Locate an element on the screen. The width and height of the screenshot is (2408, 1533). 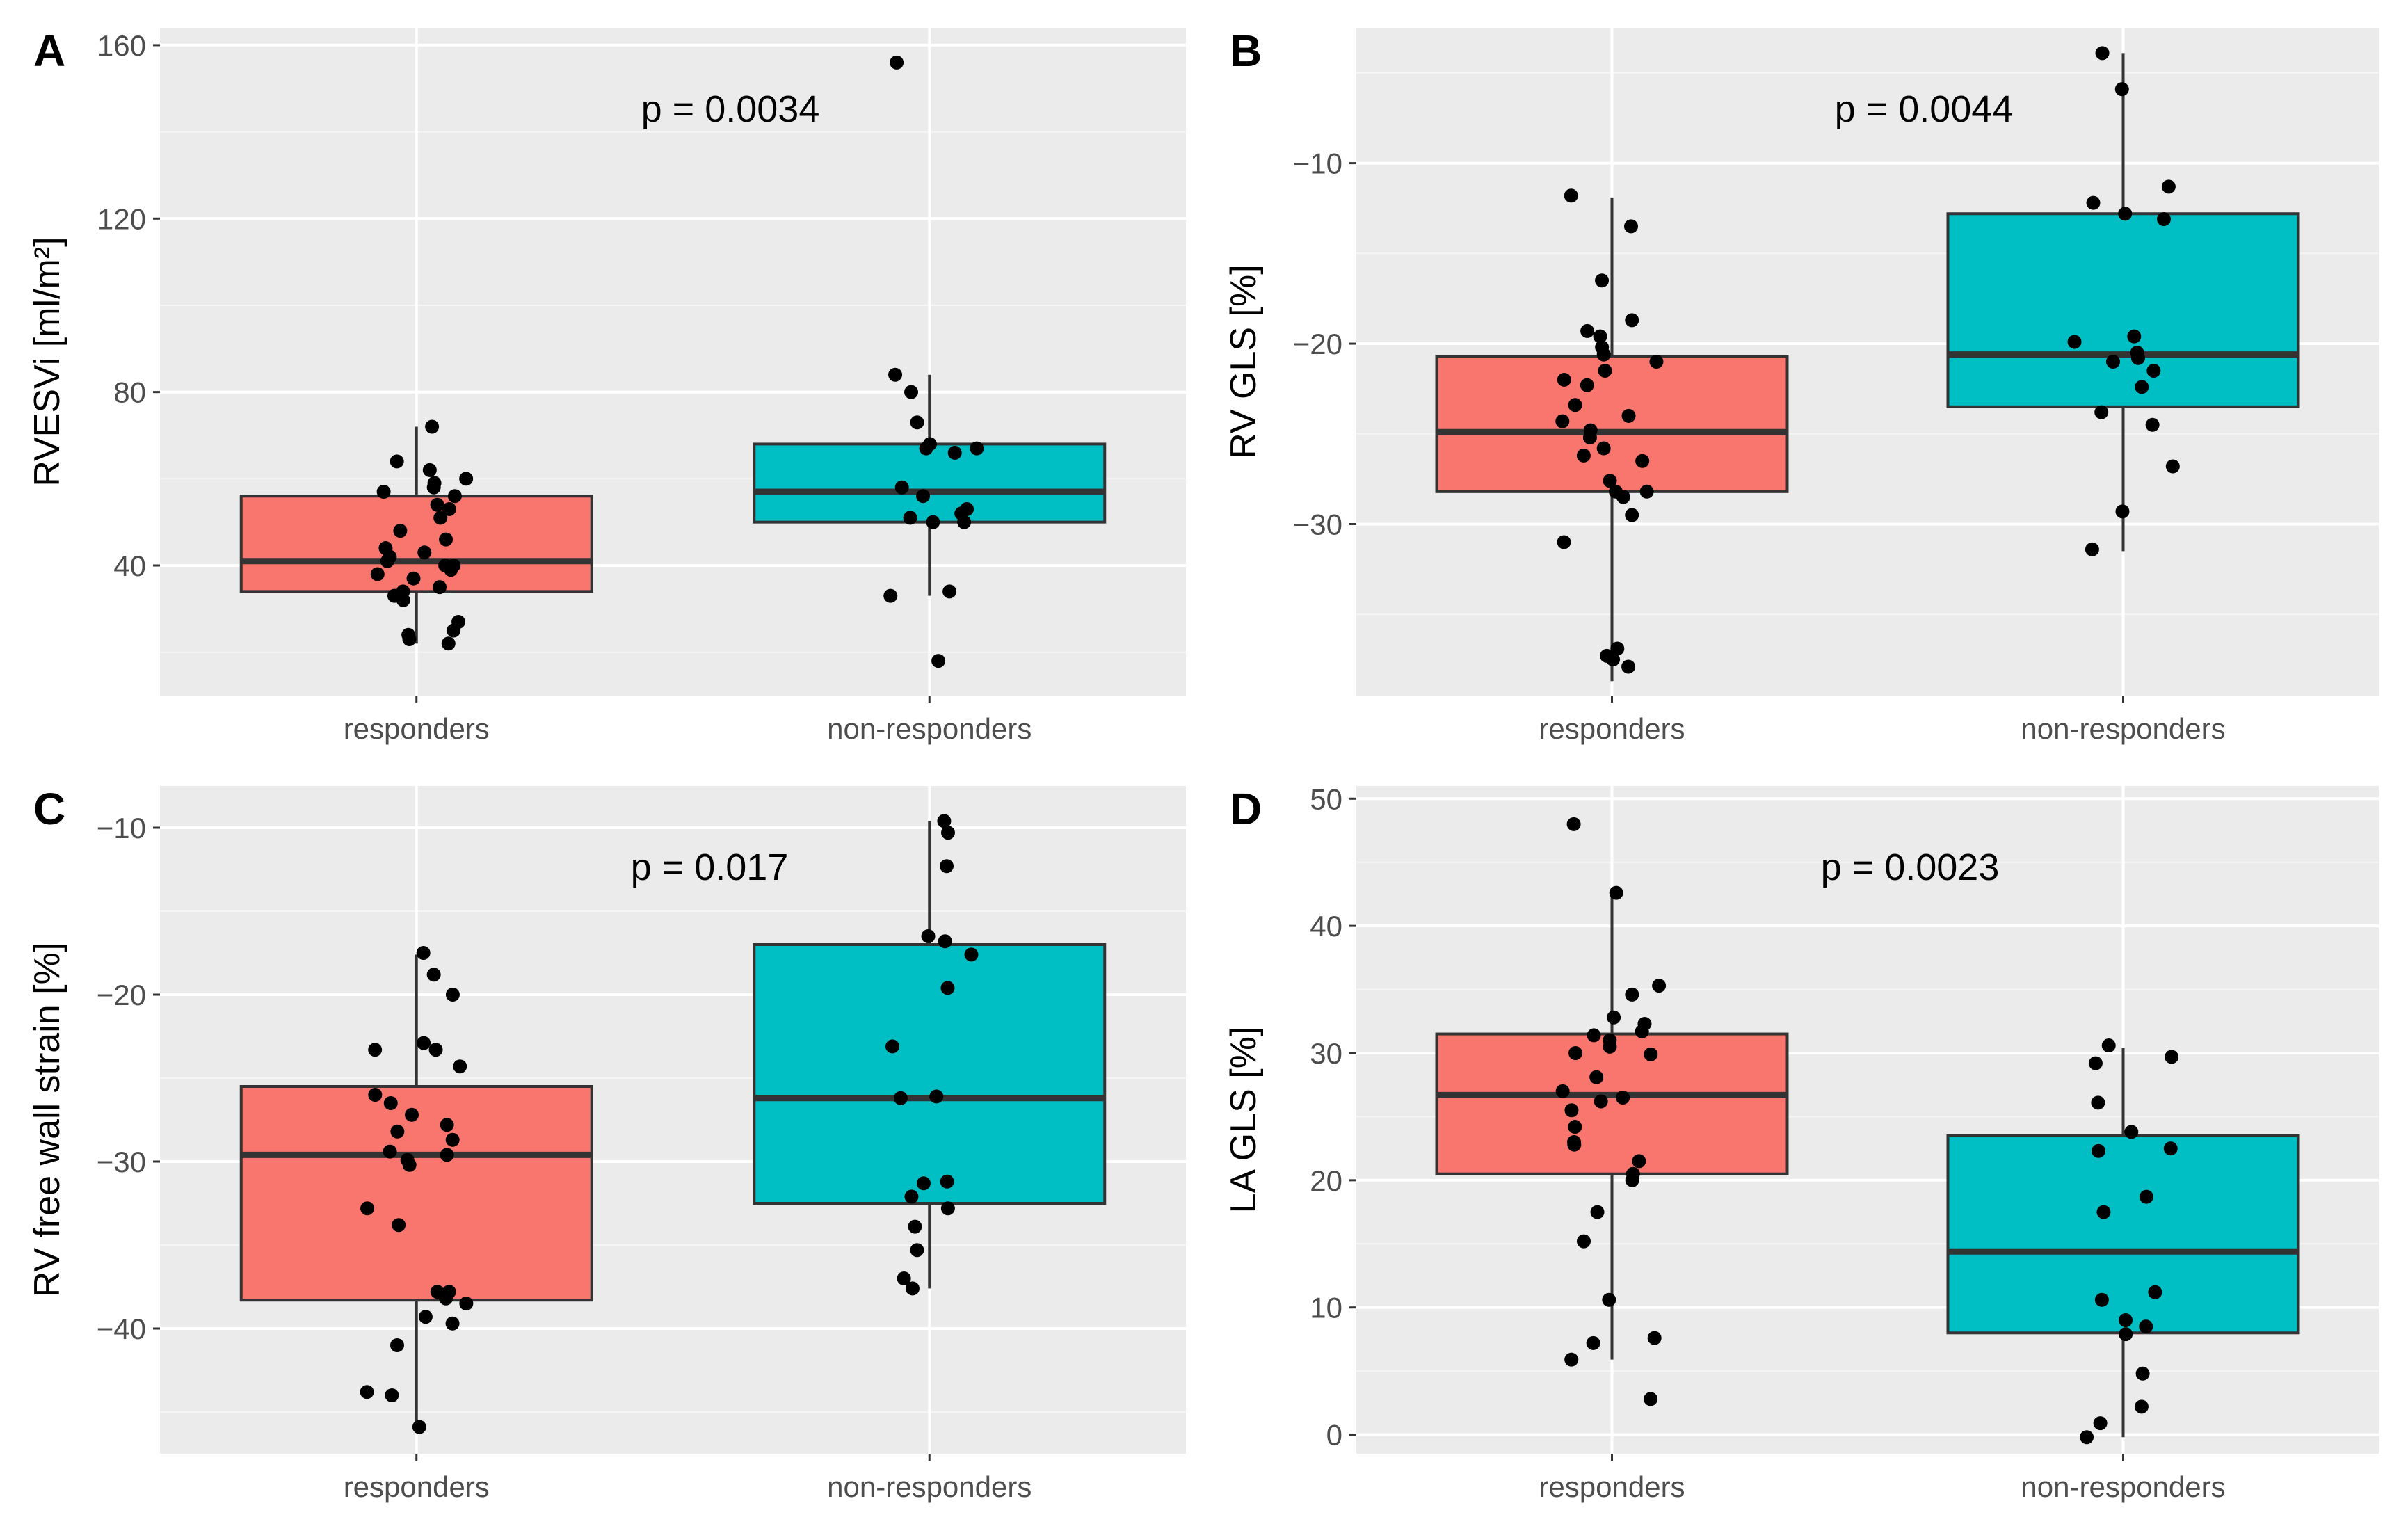
p-value-annotation: p = 0.017 is located at coordinates (710, 867).